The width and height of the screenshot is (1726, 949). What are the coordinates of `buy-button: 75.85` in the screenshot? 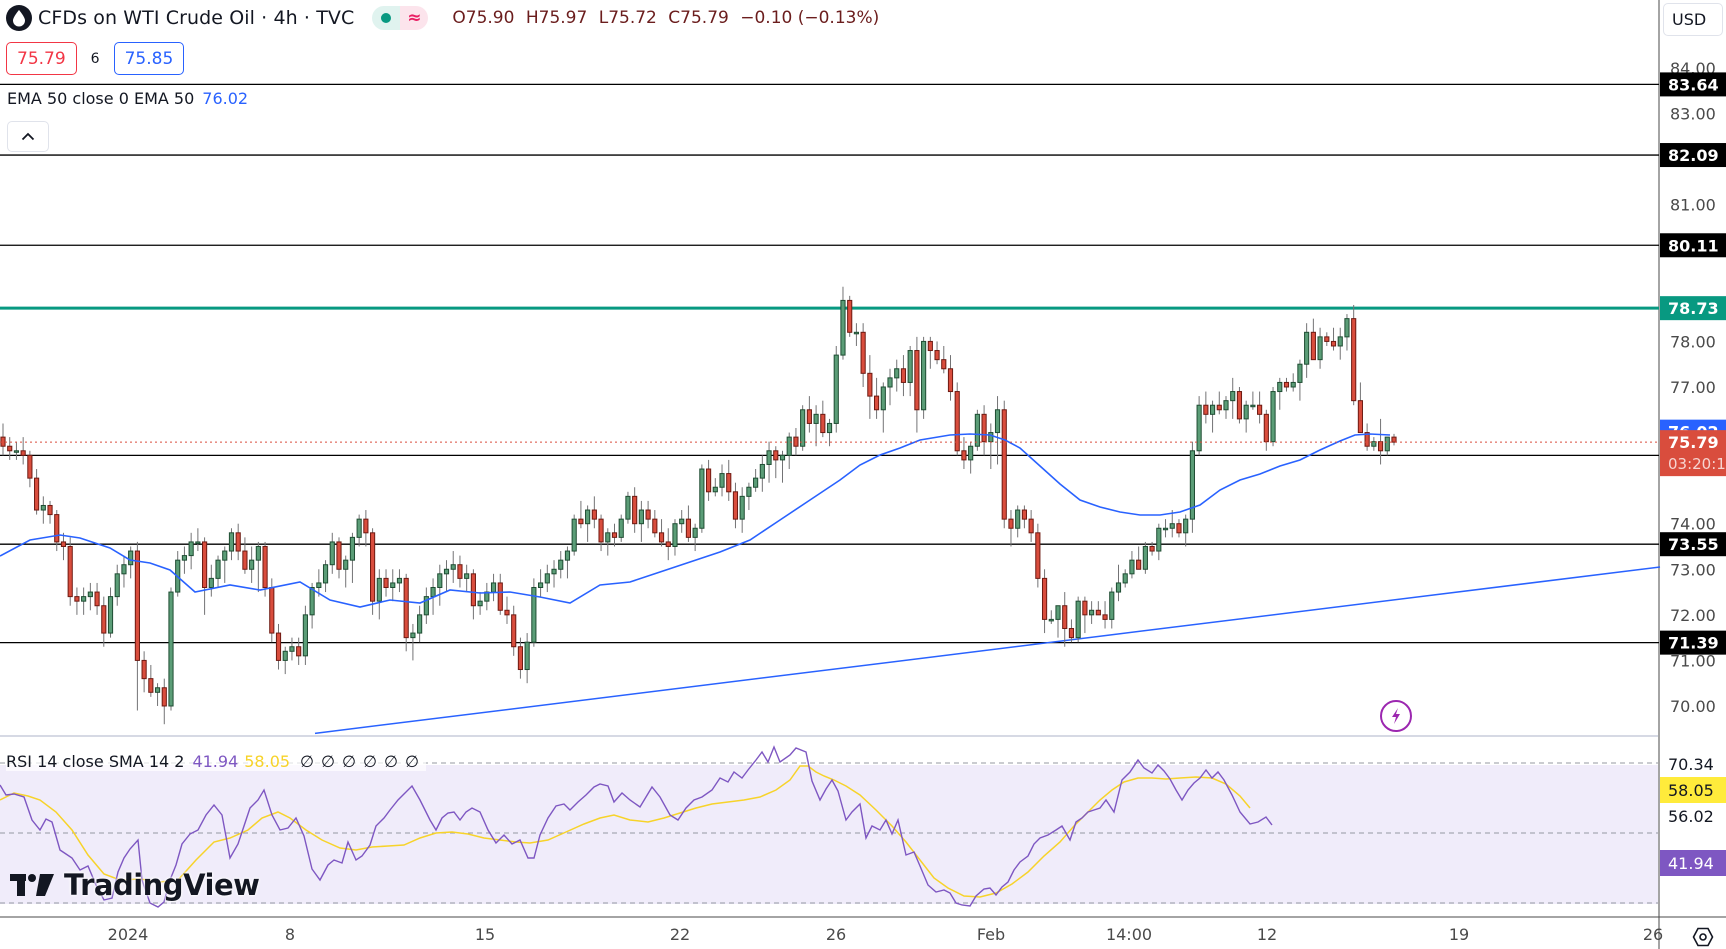 It's located at (149, 58).